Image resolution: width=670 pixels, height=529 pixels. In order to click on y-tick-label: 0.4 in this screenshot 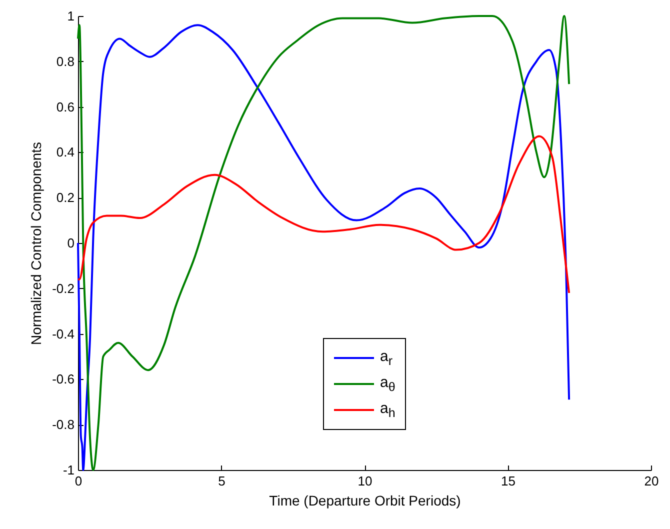, I will do `click(65, 152)`.